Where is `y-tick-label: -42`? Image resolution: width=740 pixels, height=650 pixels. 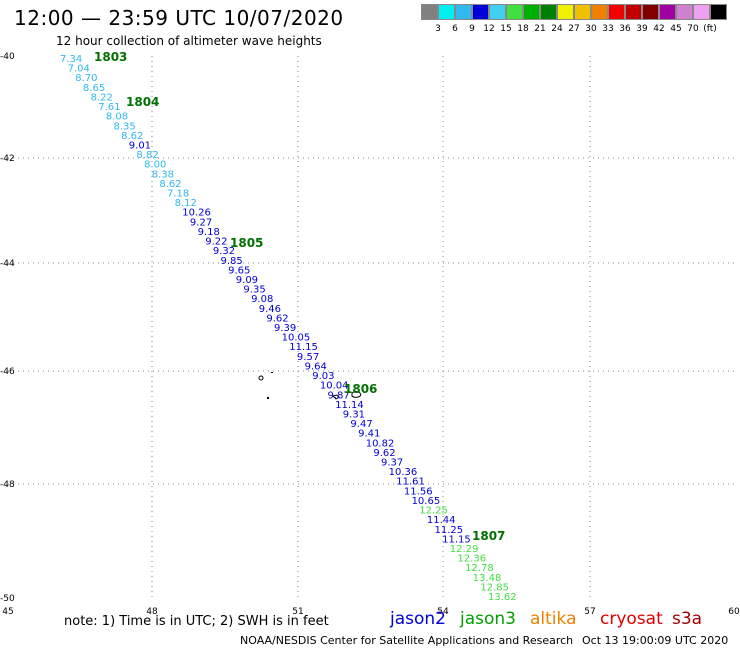 y-tick-label: -42 is located at coordinates (7, 159).